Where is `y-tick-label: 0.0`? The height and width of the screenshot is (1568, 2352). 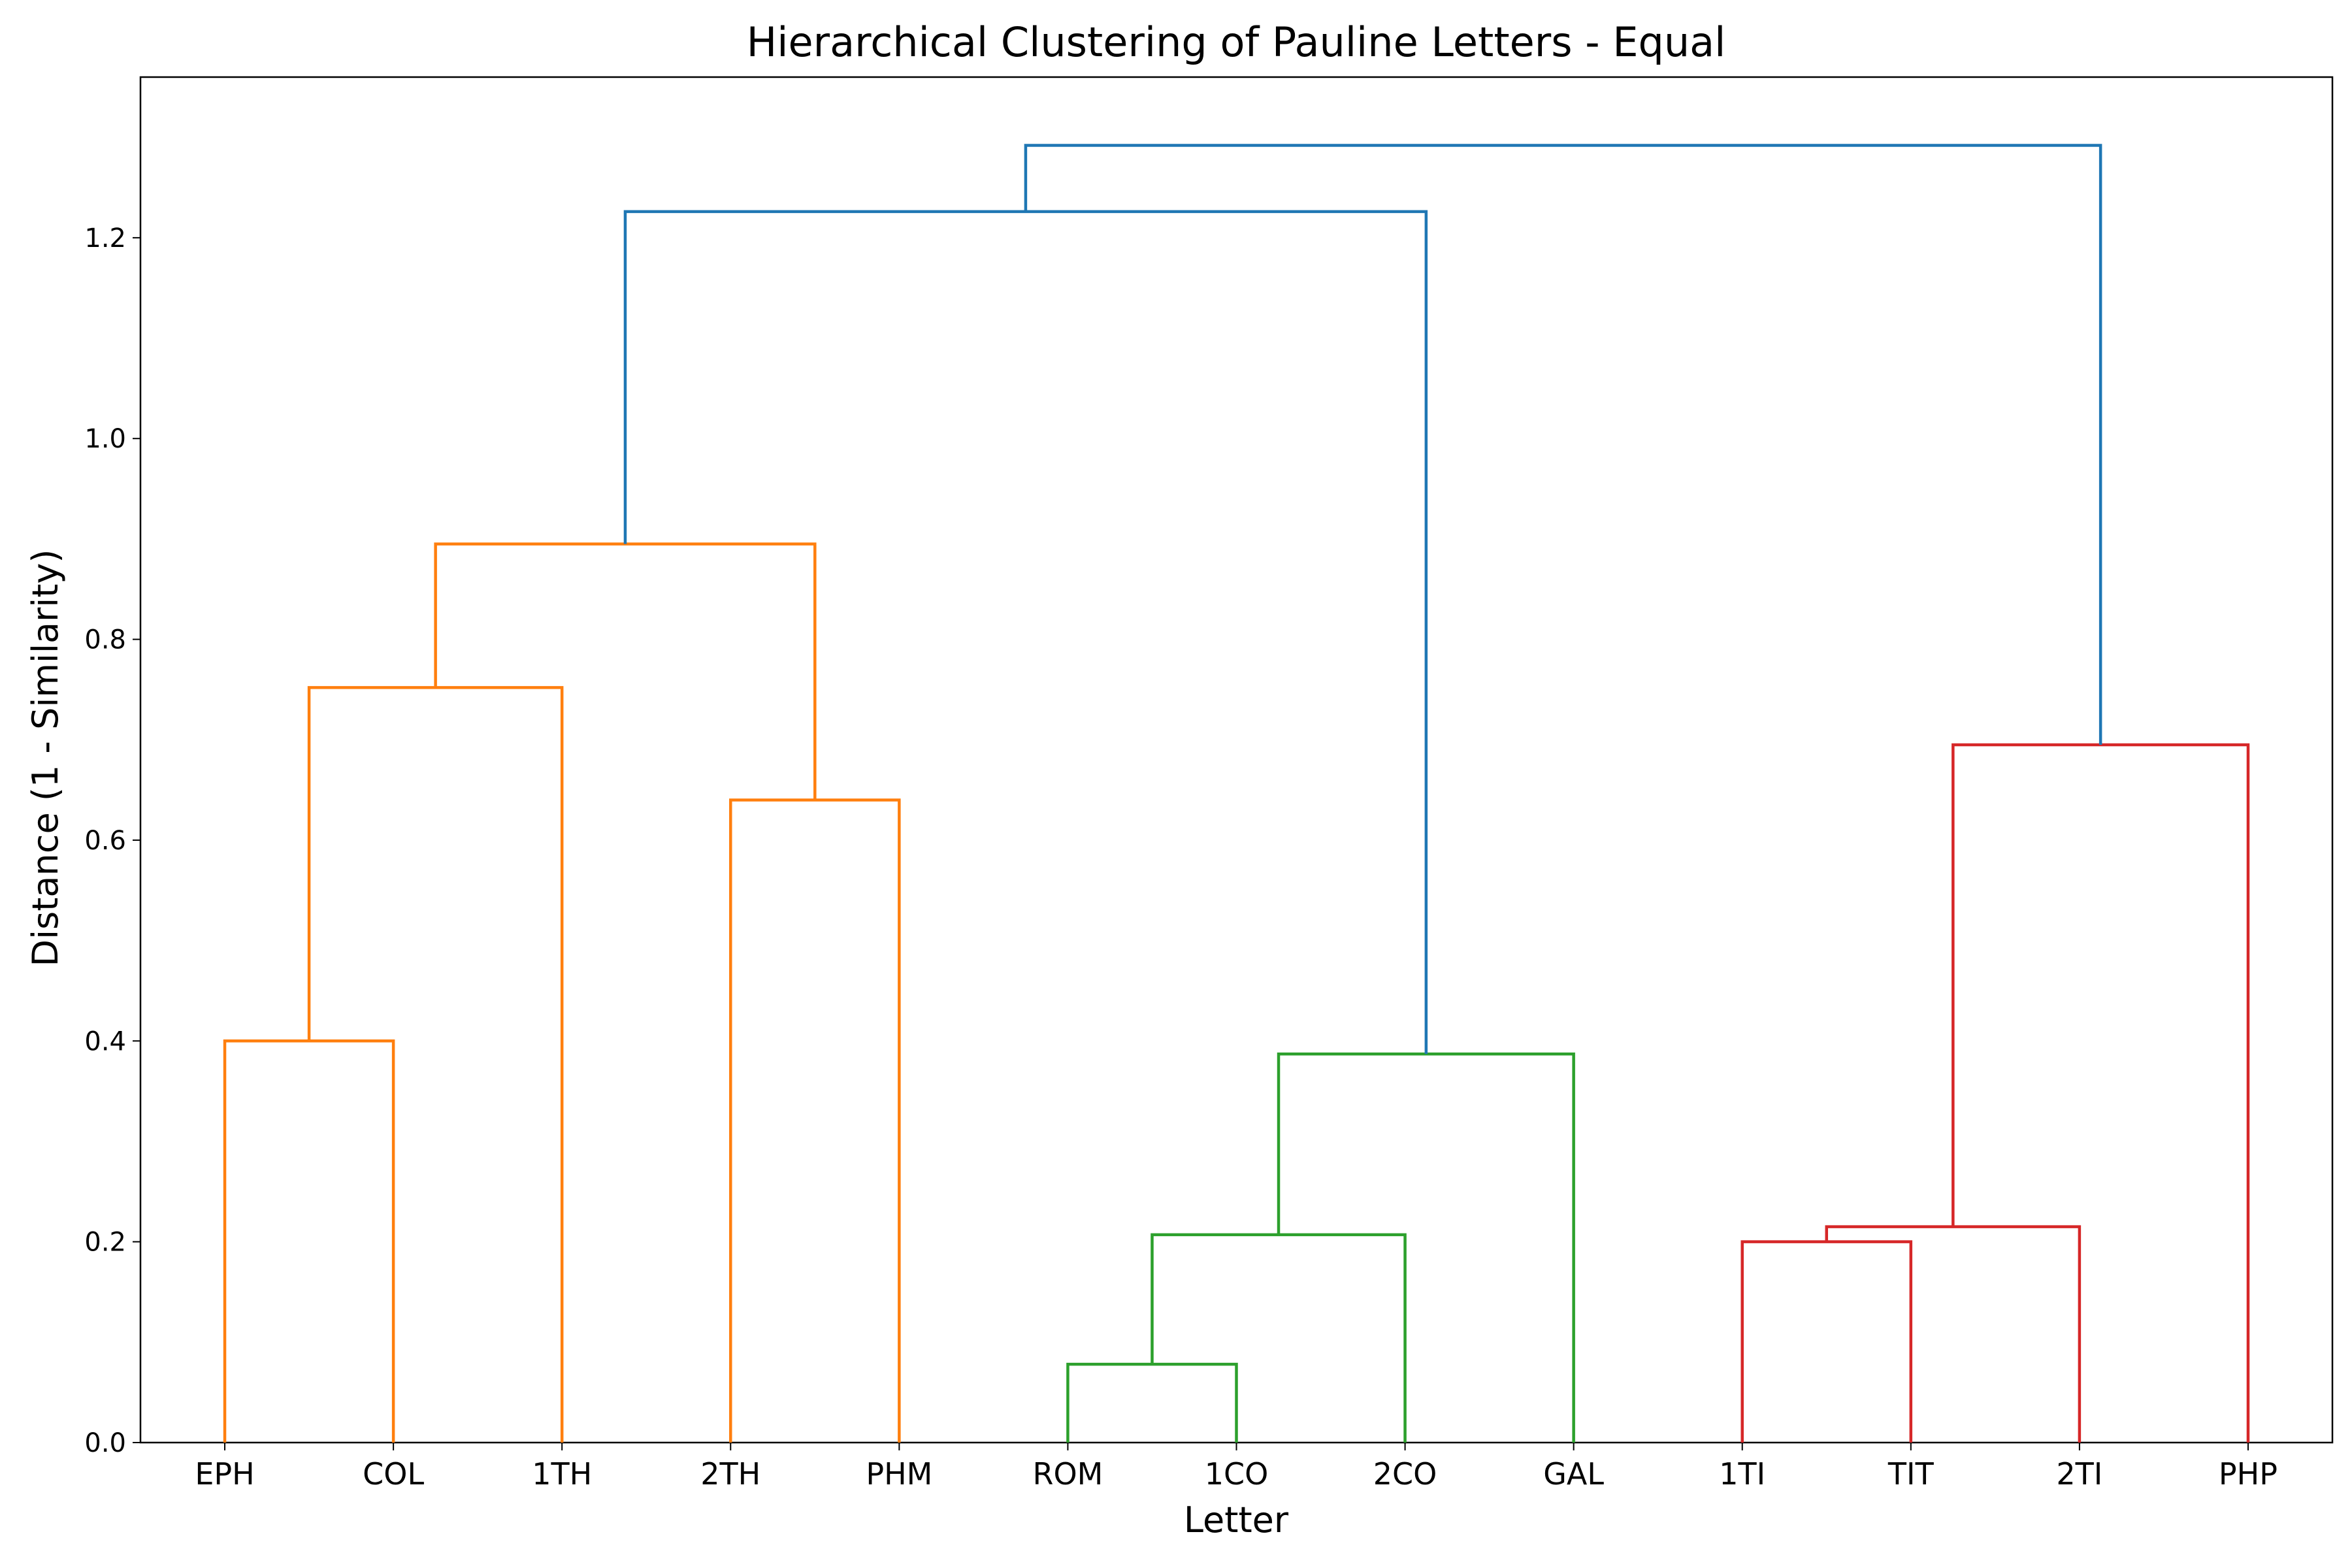 y-tick-label: 0.0 is located at coordinates (105, 1443).